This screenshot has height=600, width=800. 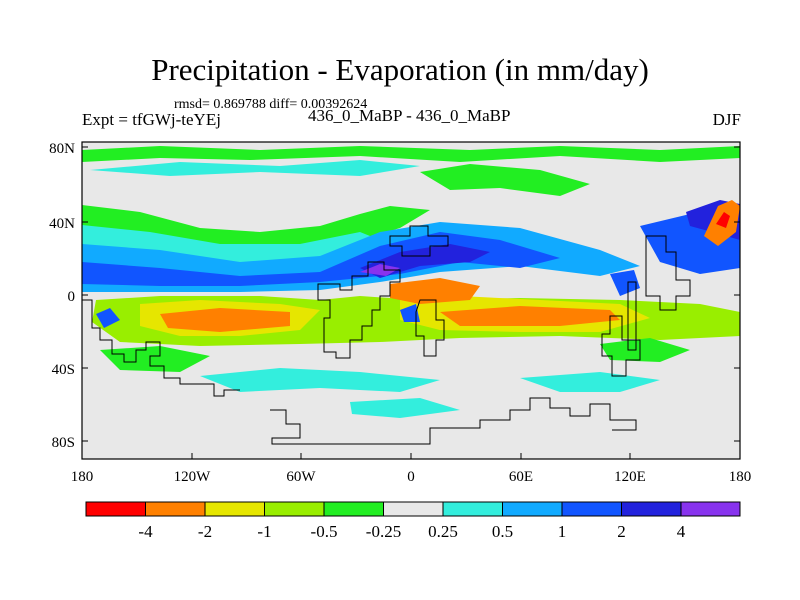 What do you see at coordinates (255, 168) in the screenshot?
I see `contour-north-cyan` at bounding box center [255, 168].